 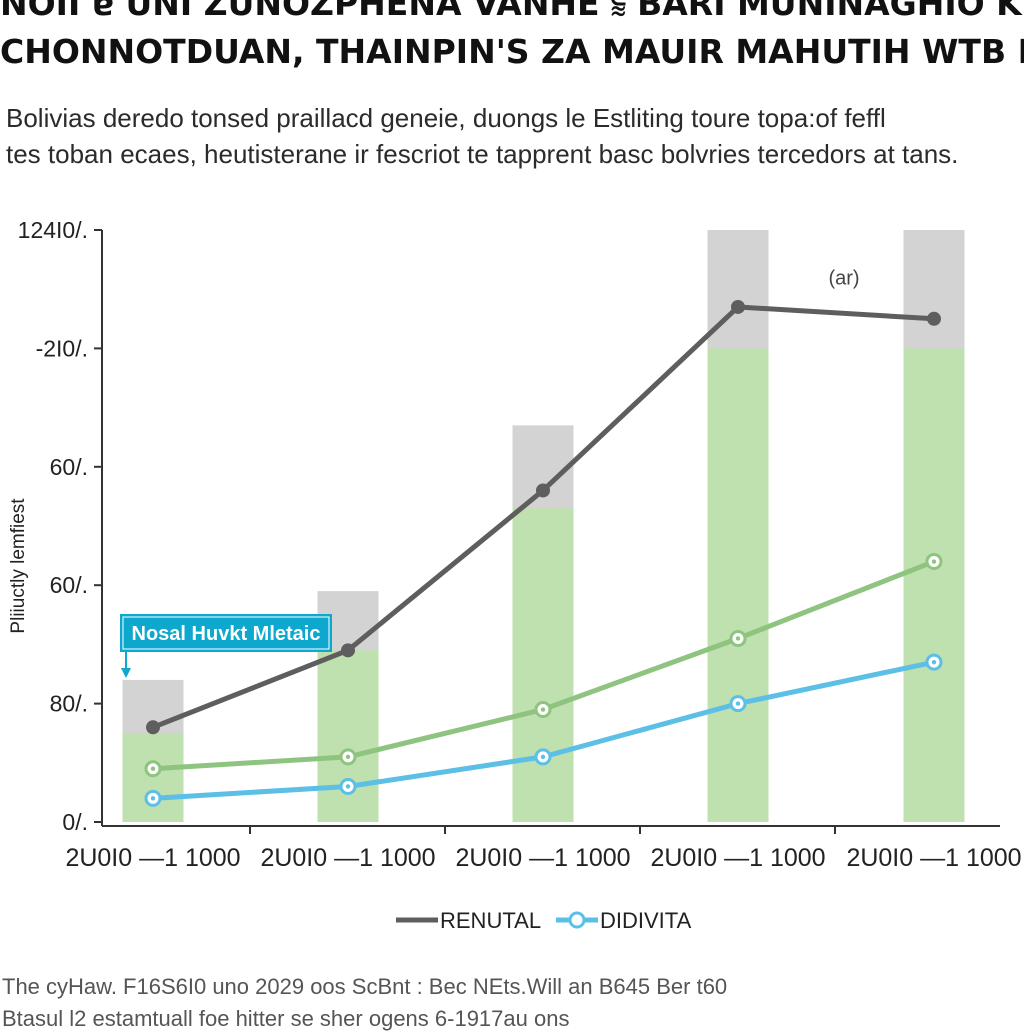 I want to click on callout-box, so click(x=226, y=633).